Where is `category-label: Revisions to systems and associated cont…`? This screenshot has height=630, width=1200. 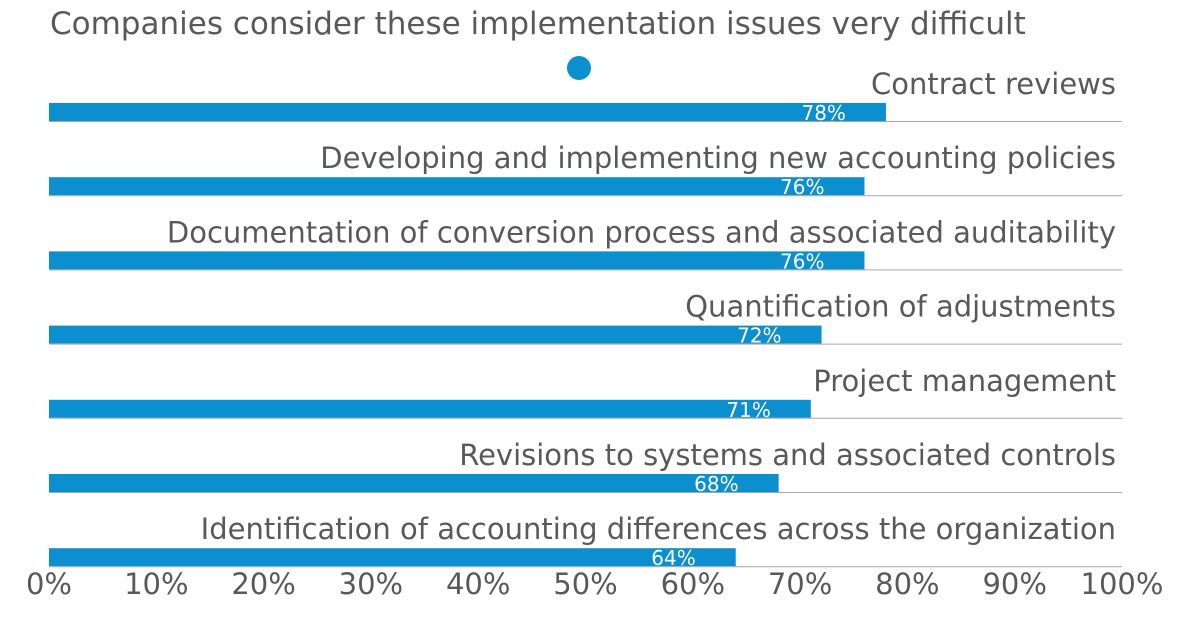 category-label: Revisions to systems and associated cont… is located at coordinates (787, 455).